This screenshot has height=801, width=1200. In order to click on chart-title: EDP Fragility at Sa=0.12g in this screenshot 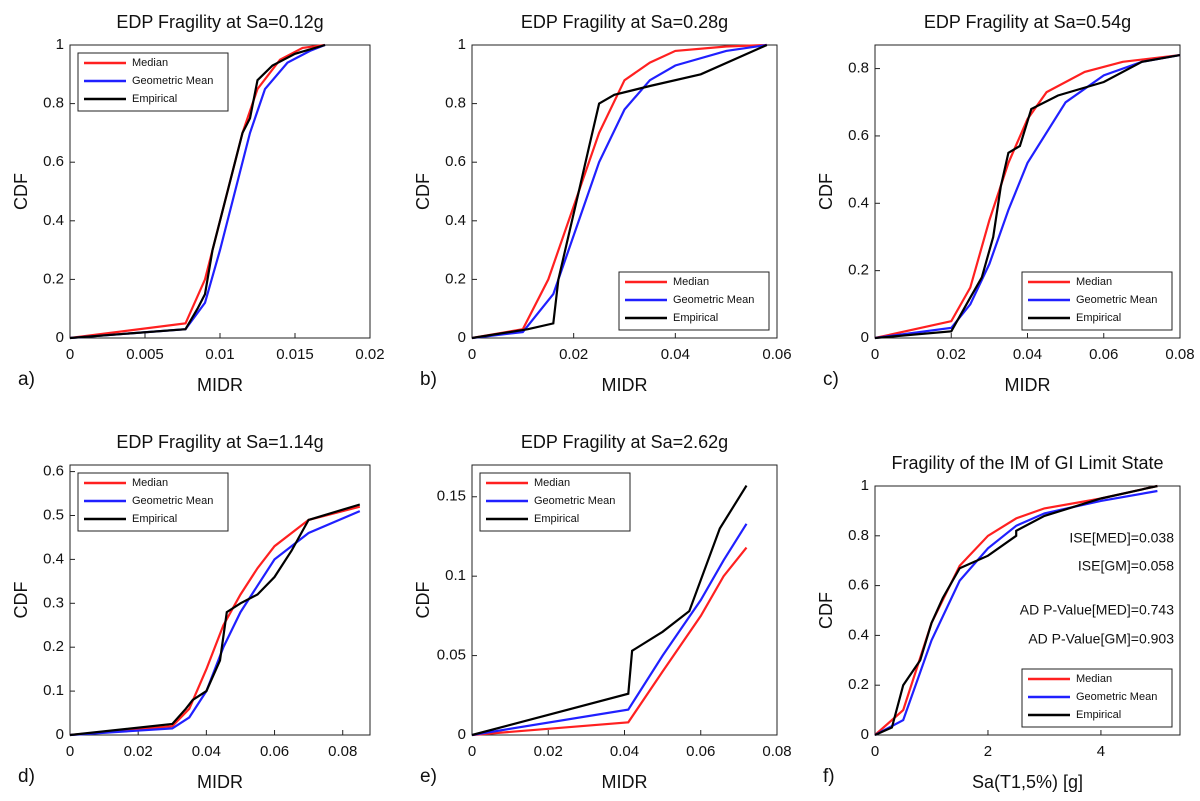, I will do `click(219, 22)`.